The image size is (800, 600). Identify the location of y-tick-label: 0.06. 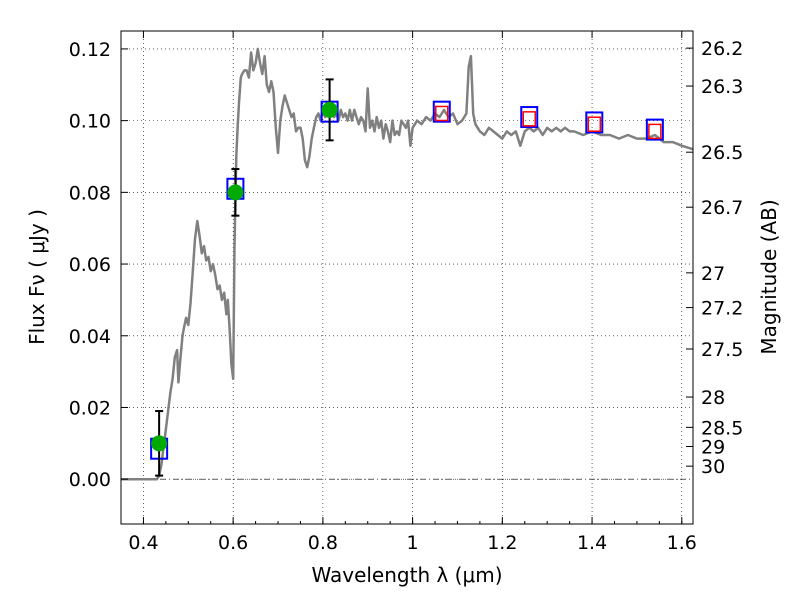
(90, 265).